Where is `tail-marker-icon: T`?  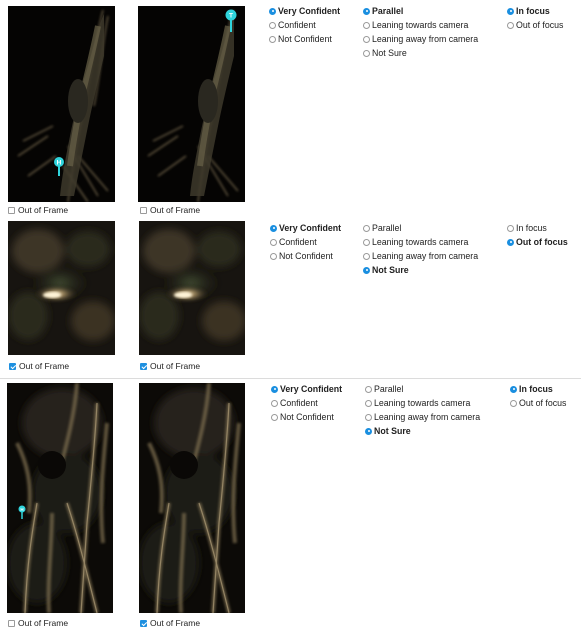
tail-marker-icon: T is located at coordinates (231, 21).